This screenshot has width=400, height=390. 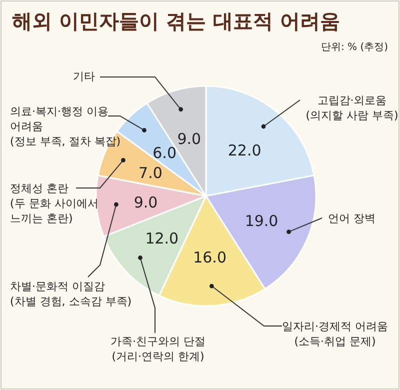 What do you see at coordinates (164, 153) in the screenshot?
I see `data-label: 6.0` at bounding box center [164, 153].